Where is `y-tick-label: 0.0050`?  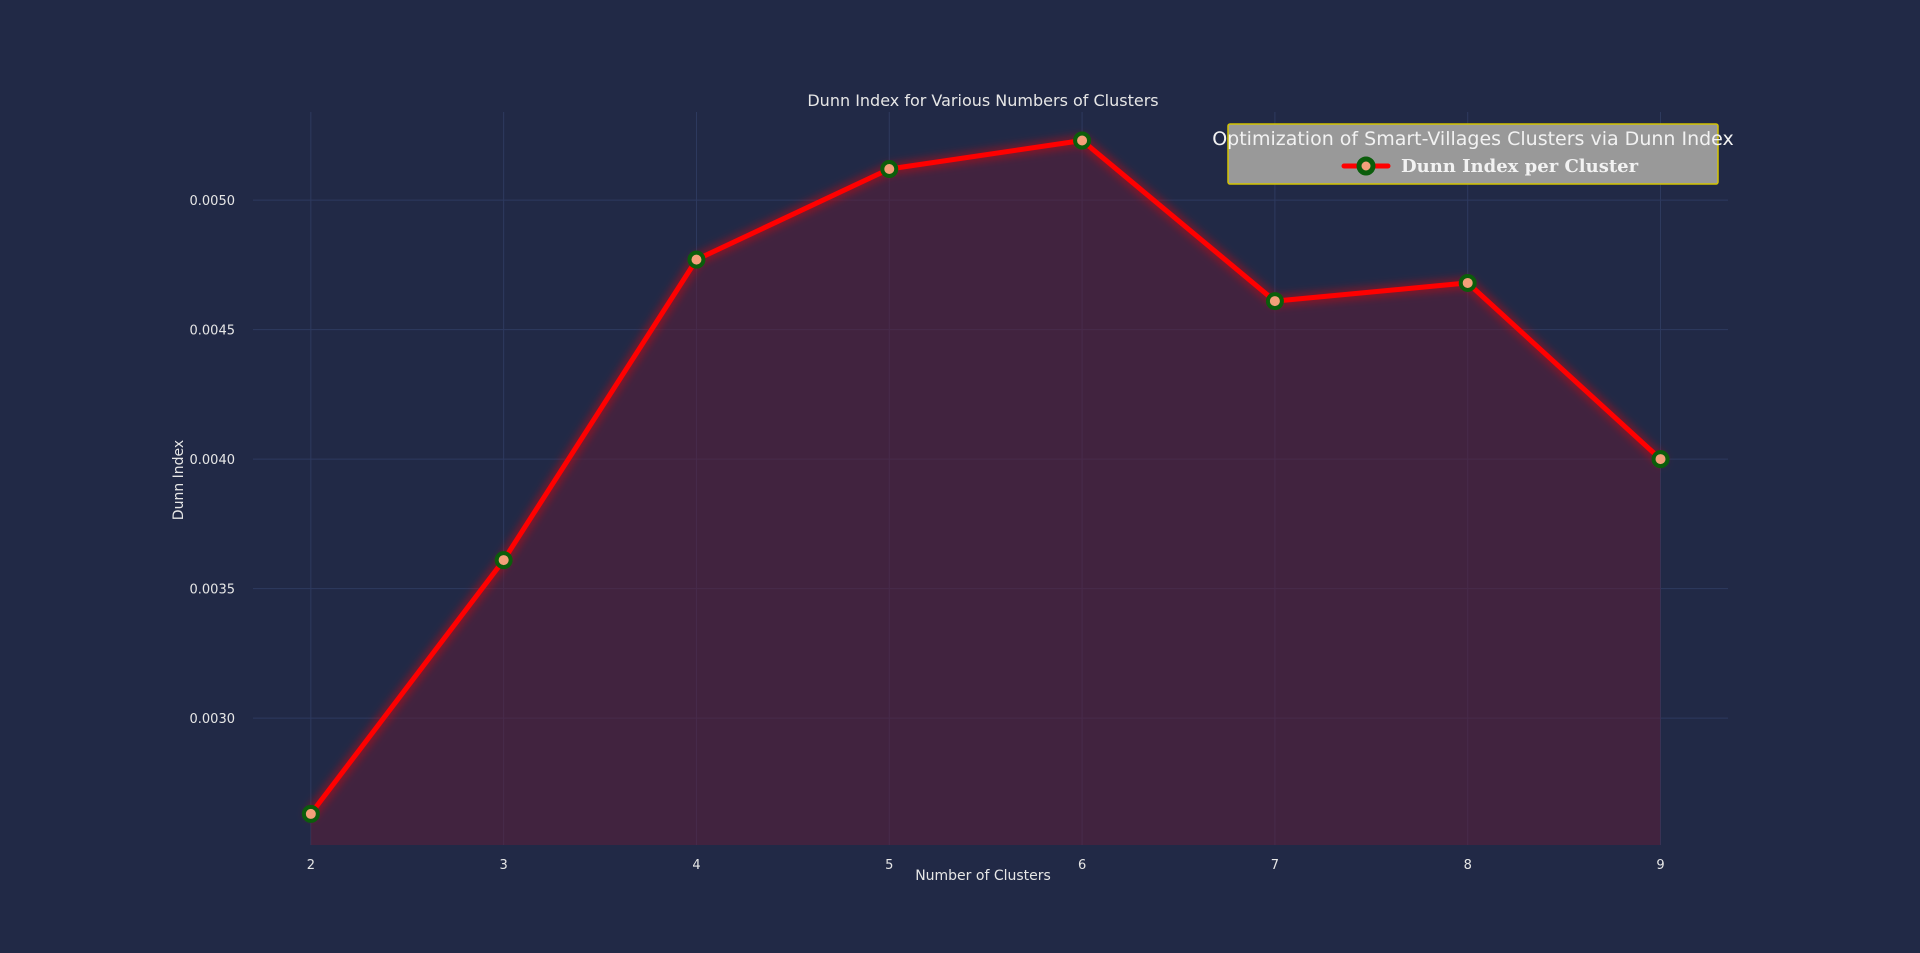
y-tick-label: 0.0050 is located at coordinates (213, 201).